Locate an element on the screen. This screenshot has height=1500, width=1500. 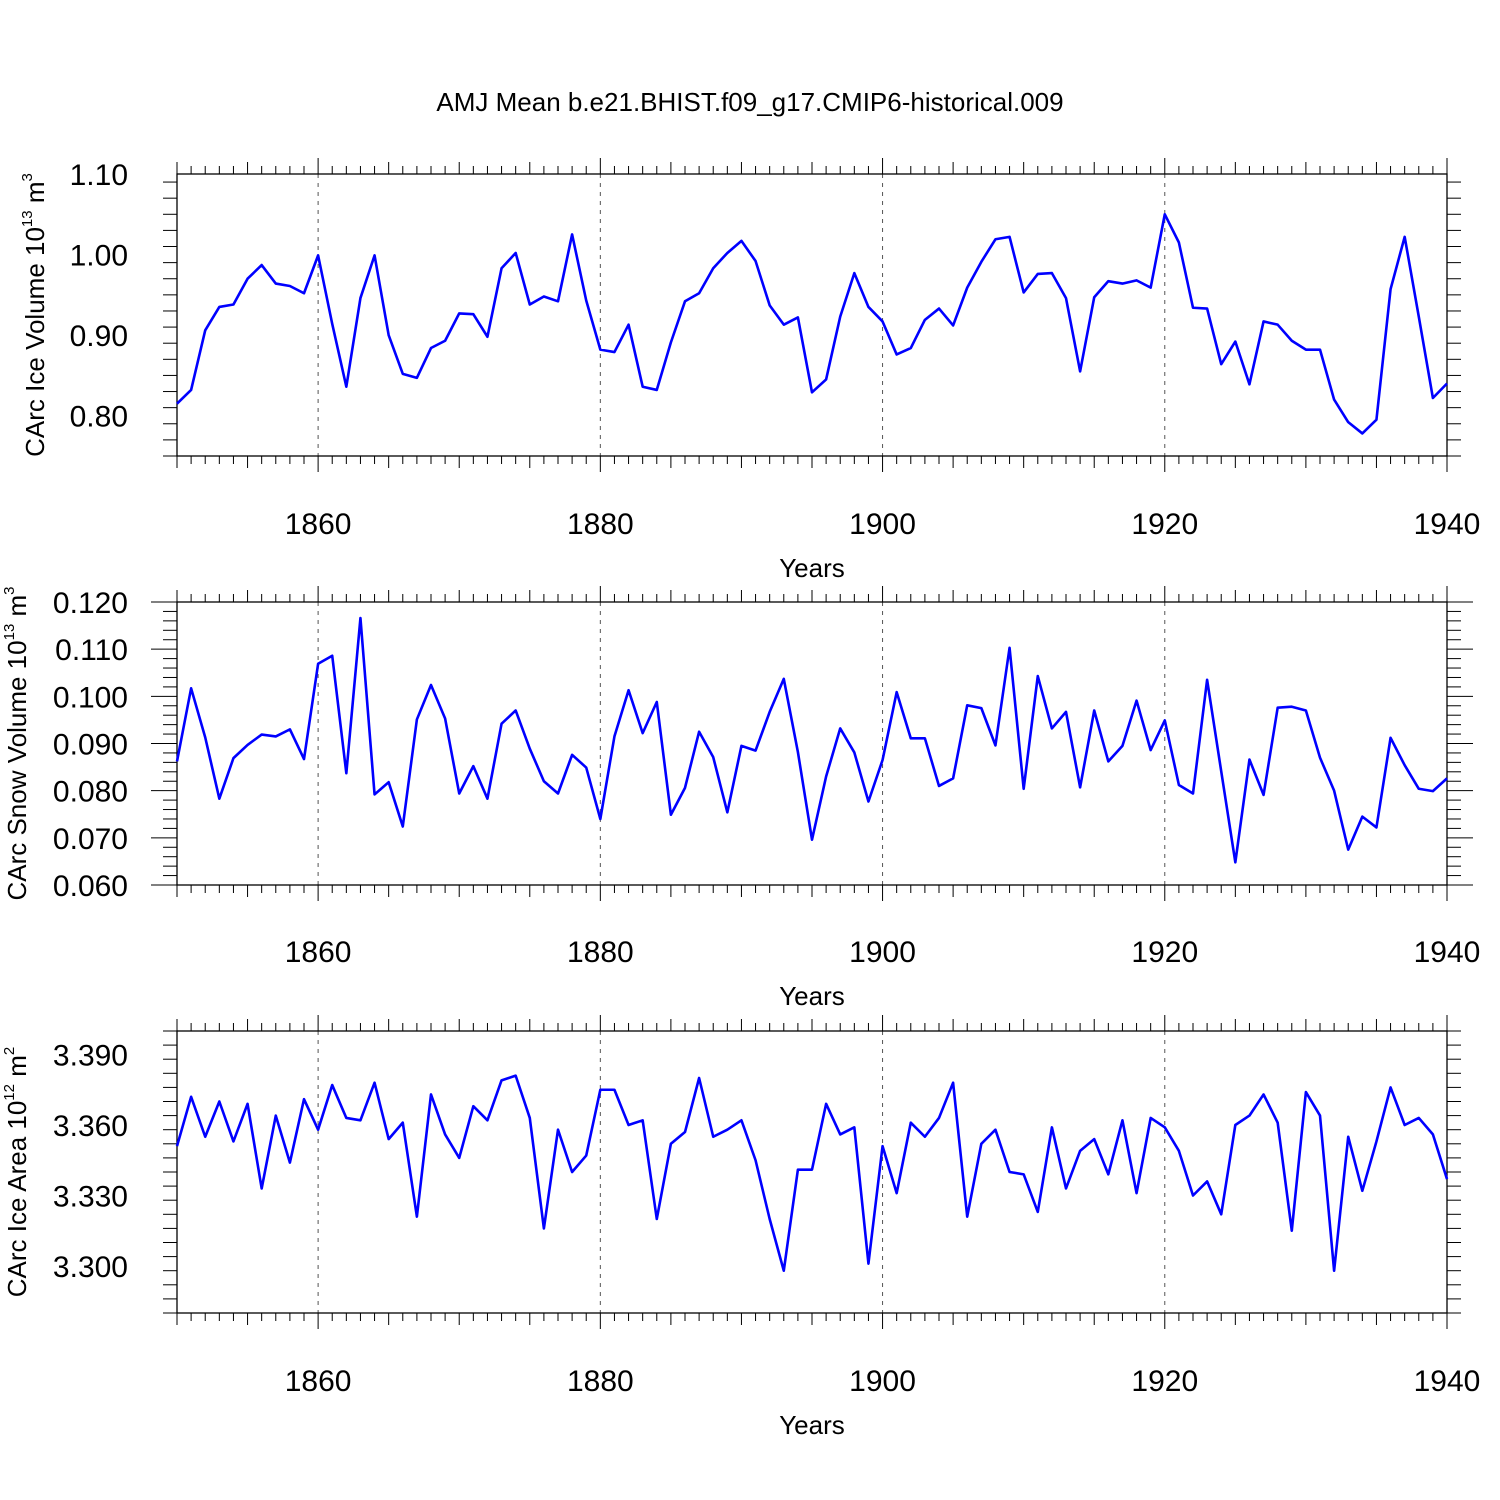
y-axis-label-exp: 12 is located at coordinates (9, 1092).